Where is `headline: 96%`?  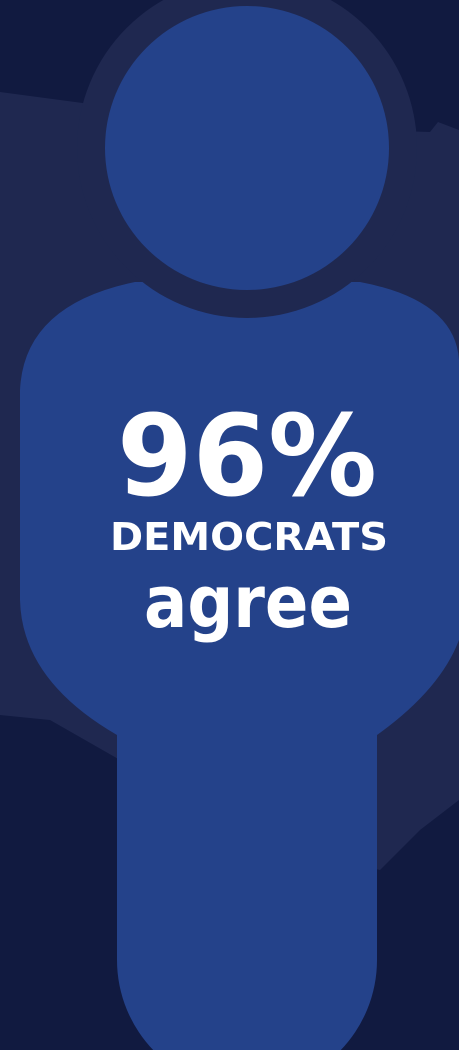 headline: 96% is located at coordinates (247, 457).